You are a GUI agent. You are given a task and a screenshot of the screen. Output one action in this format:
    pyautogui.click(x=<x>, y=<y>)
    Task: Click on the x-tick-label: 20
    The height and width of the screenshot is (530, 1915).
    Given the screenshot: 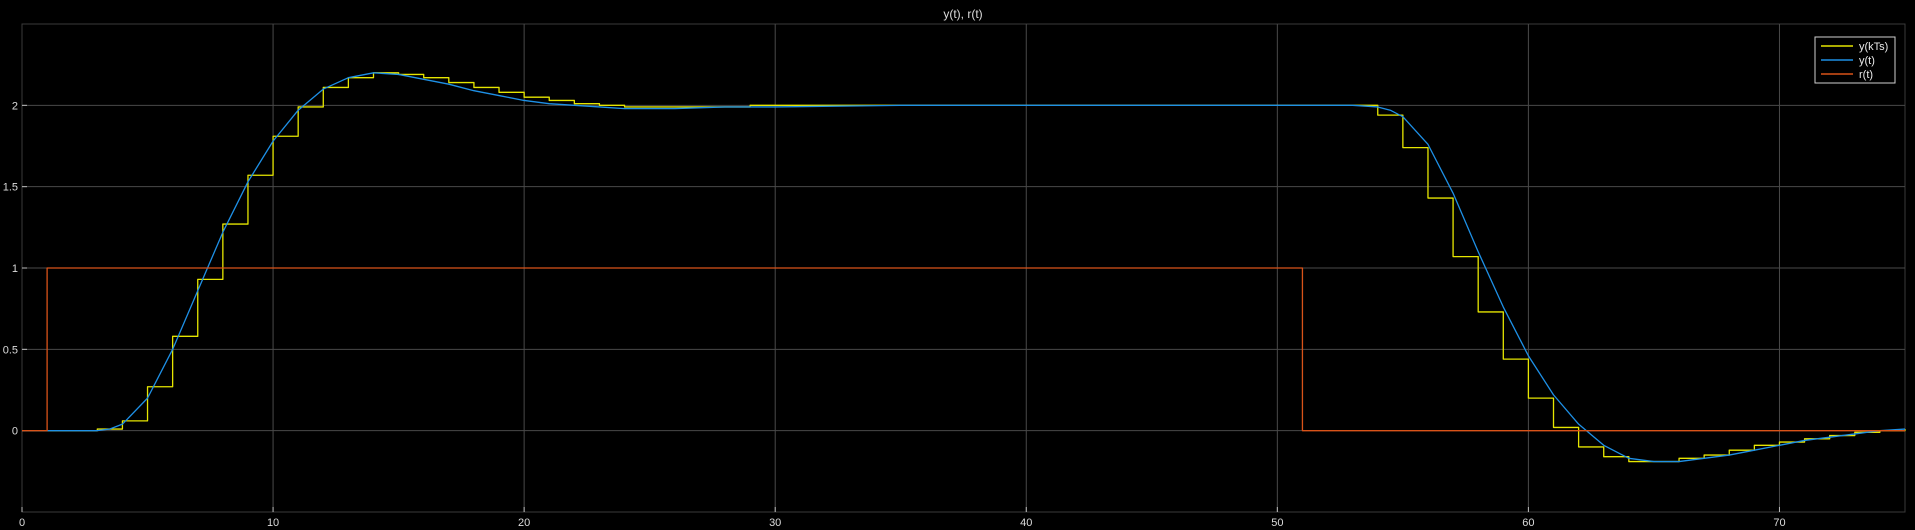 What is the action you would take?
    pyautogui.click(x=524, y=523)
    